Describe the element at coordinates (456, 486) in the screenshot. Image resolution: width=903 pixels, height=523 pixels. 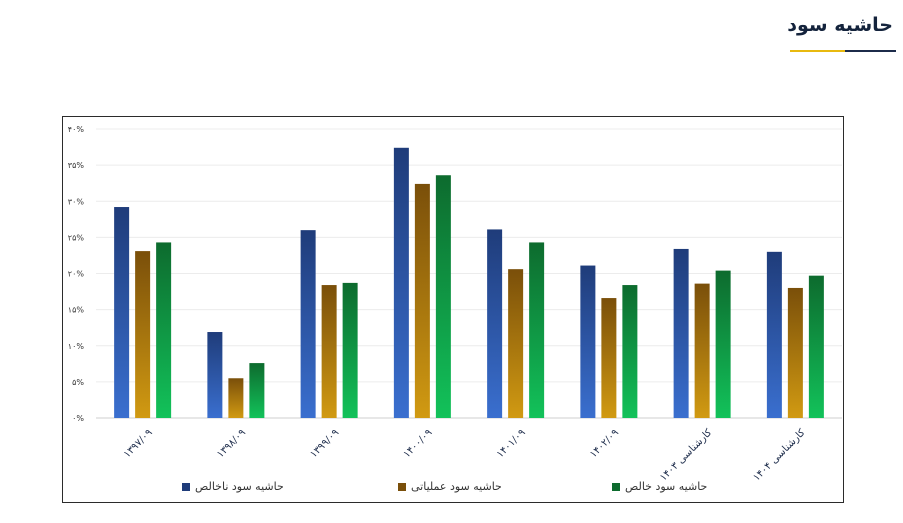
I see `legend-label: حاشیه سود عملیاتی` at that location.